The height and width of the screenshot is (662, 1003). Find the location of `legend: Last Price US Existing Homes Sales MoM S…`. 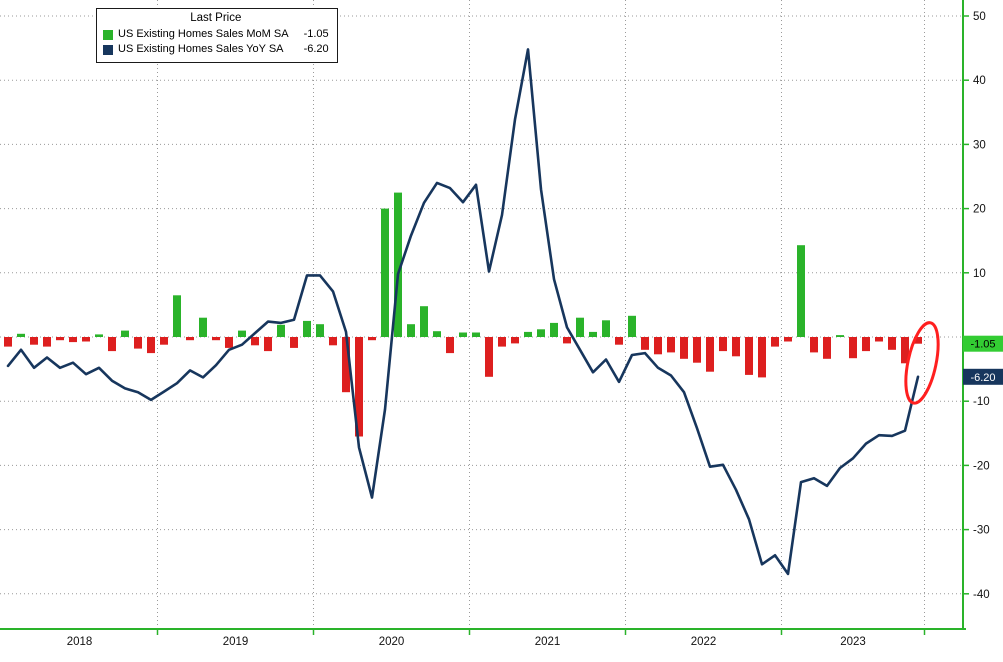

legend: Last Price US Existing Homes Sales MoM S… is located at coordinates (217, 35).